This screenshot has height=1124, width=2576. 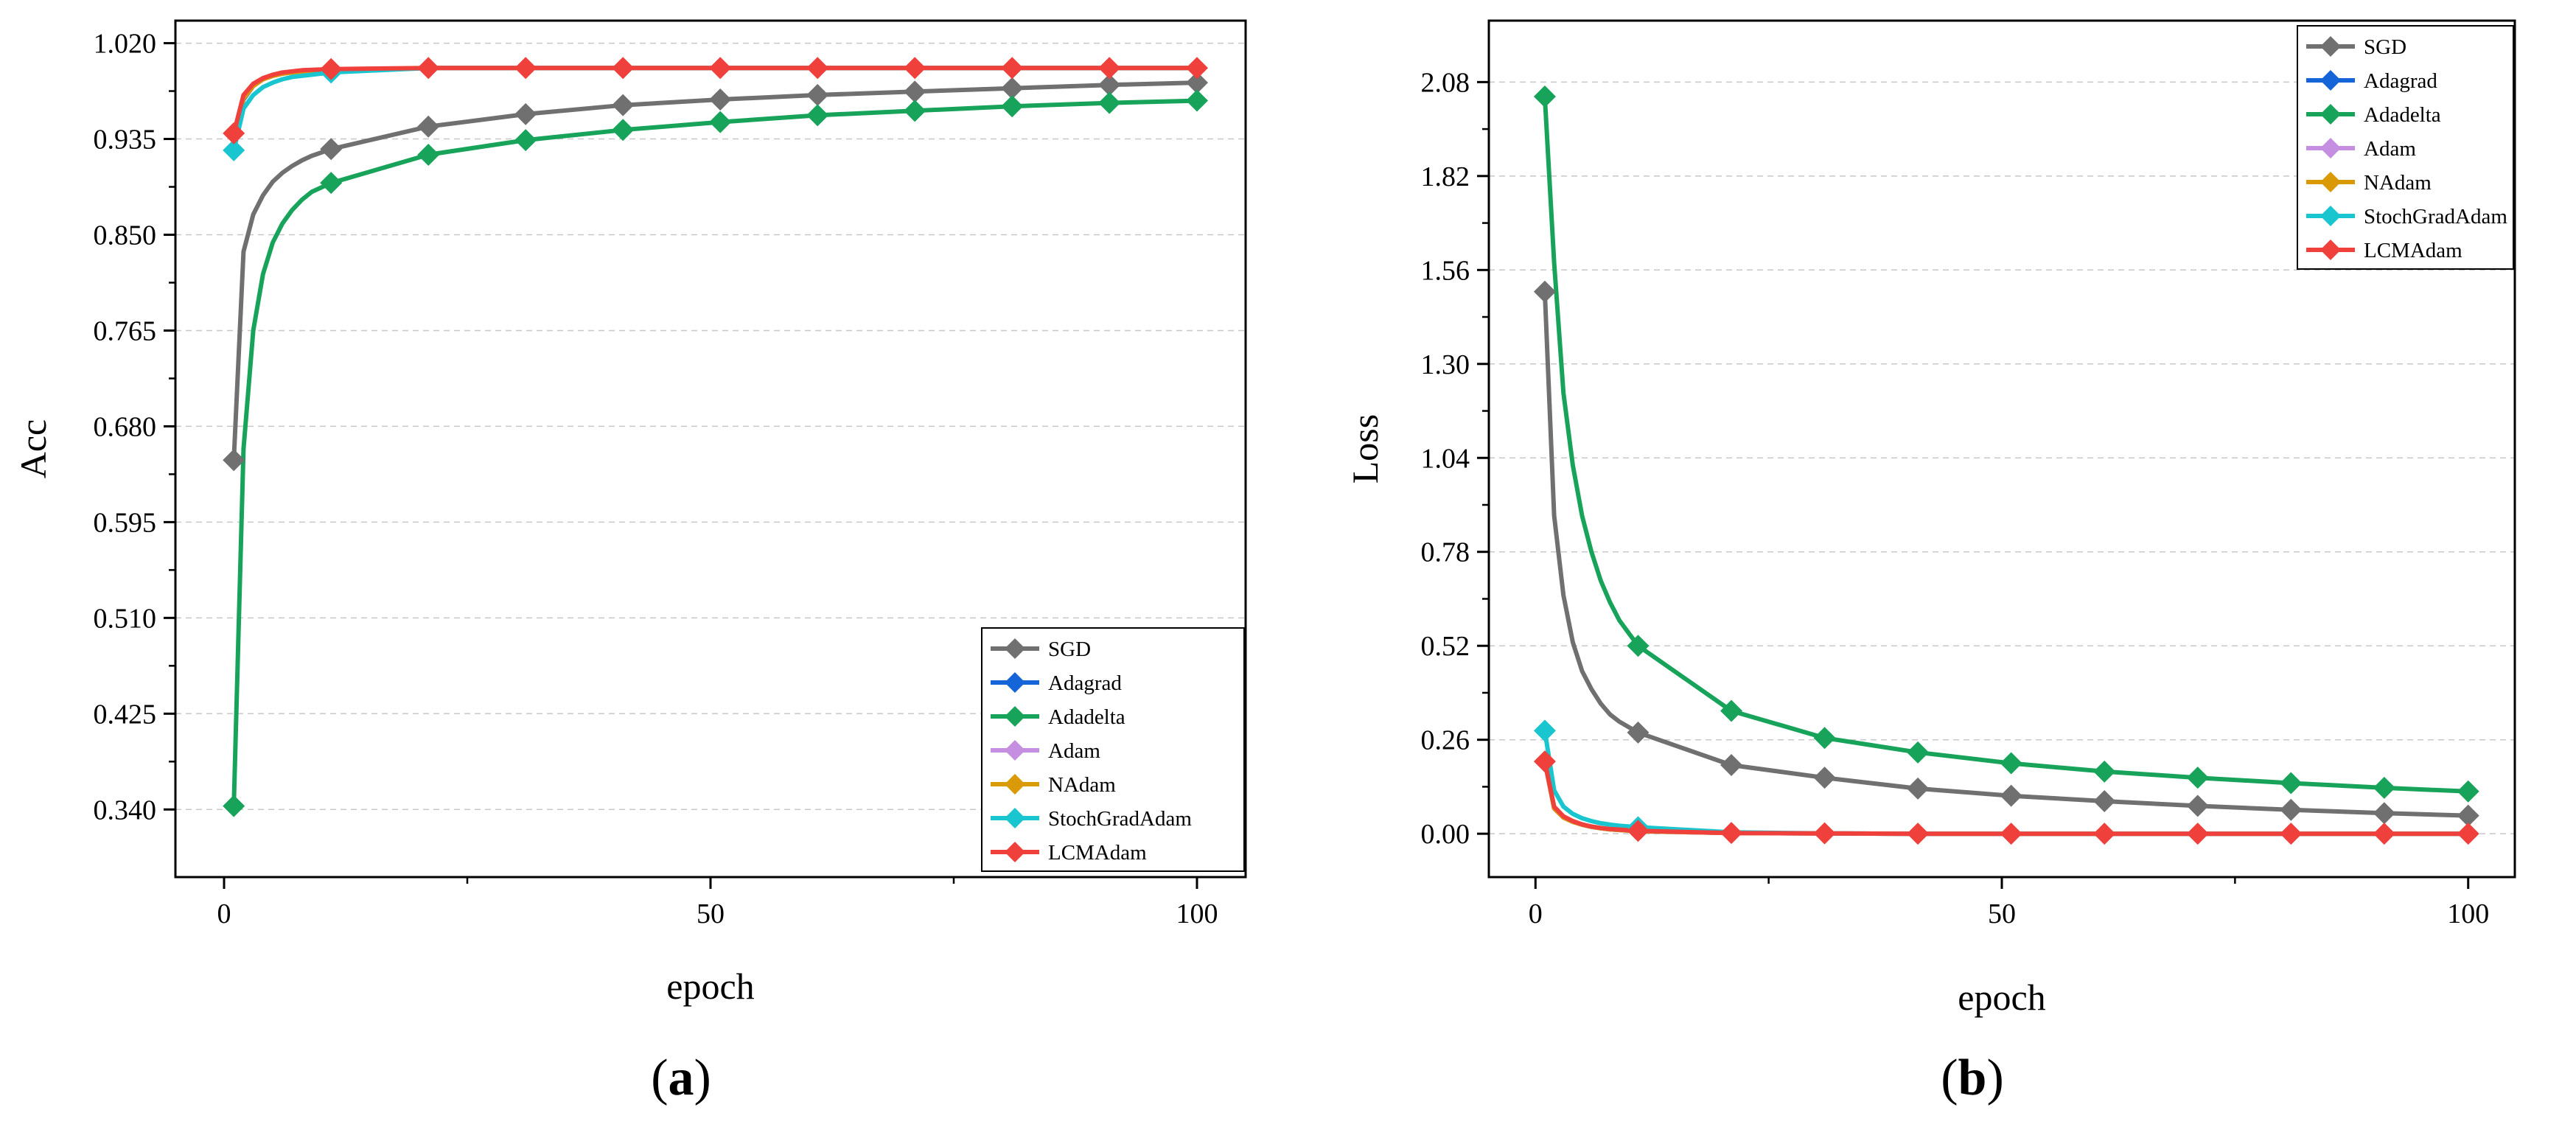 I want to click on series-line-lcmadam, so click(x=2006, y=798).